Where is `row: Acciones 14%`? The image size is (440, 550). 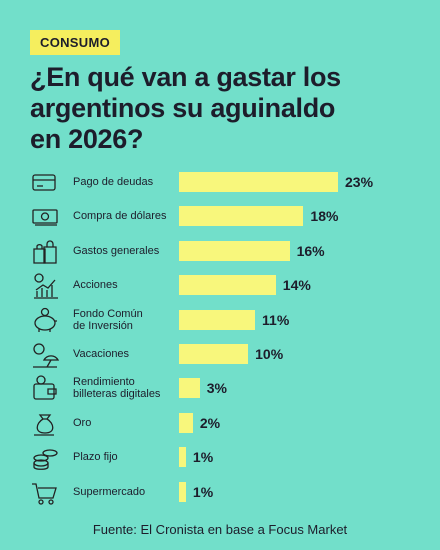
row: Acciones 14% is located at coordinates (220, 285).